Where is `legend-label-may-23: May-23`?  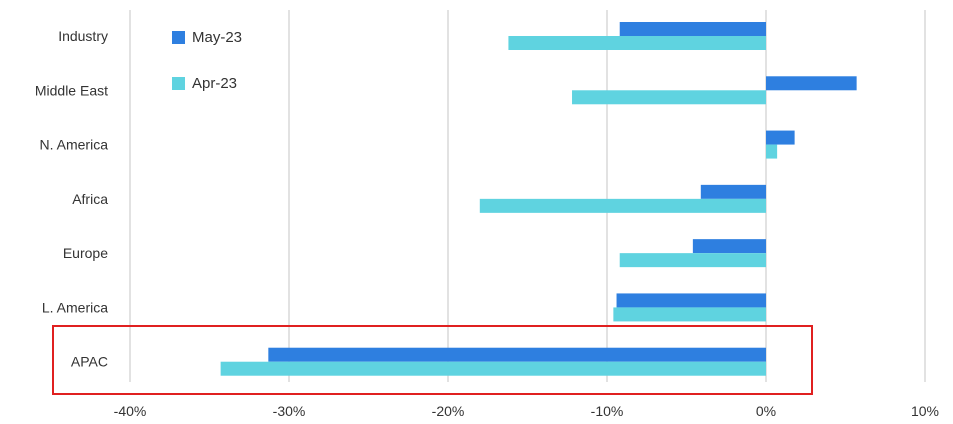 legend-label-may-23: May-23 is located at coordinates (217, 37).